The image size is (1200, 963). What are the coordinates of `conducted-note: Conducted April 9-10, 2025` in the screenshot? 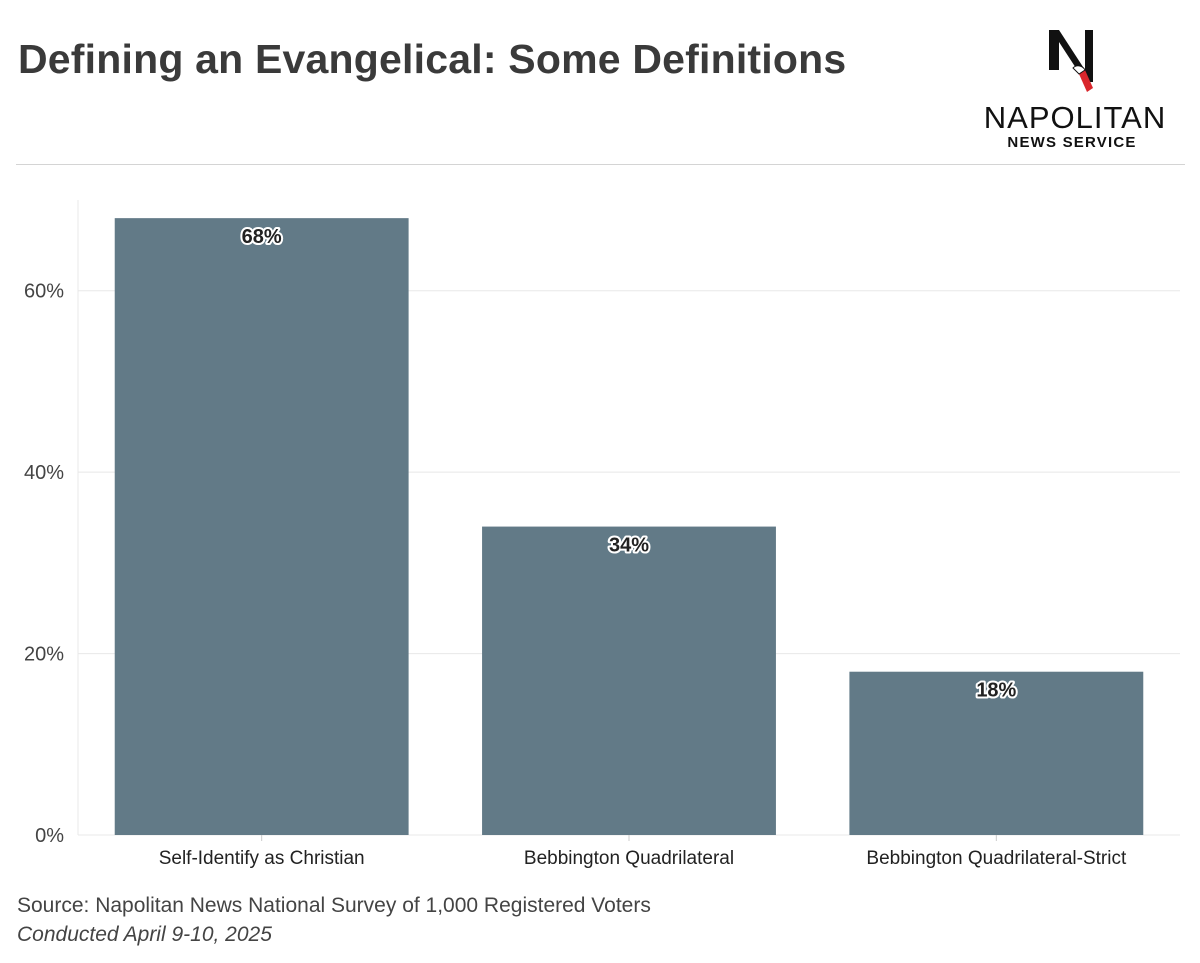 It's located at (144, 934).